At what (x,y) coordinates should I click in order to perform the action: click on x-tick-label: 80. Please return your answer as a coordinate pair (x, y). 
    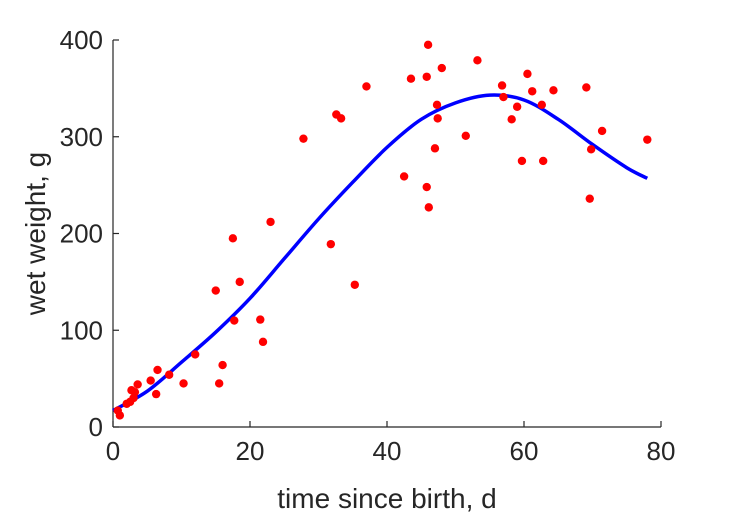
    Looking at the image, I should click on (661, 451).